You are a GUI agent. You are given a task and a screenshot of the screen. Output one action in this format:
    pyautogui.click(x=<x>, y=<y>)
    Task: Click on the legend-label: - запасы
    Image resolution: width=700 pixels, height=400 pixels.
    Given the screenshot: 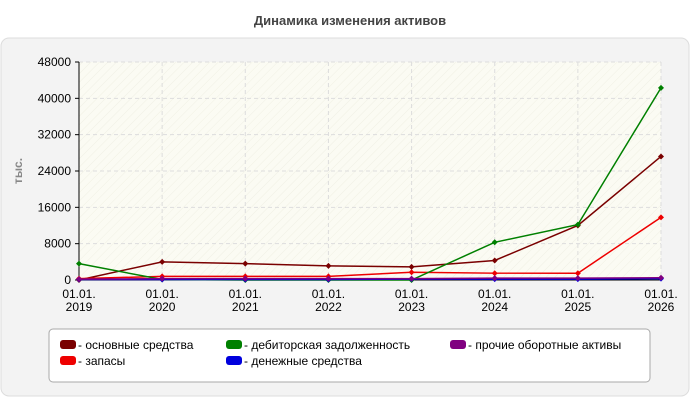 What is the action you would take?
    pyautogui.click(x=101, y=361)
    